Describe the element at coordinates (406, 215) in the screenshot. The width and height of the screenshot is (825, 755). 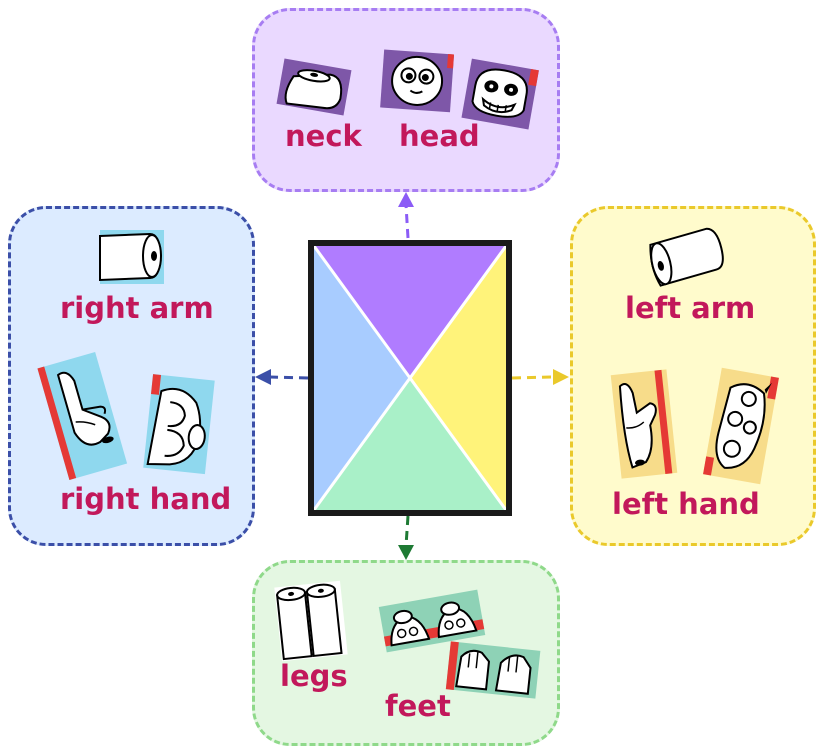
I see `arrow-up` at that location.